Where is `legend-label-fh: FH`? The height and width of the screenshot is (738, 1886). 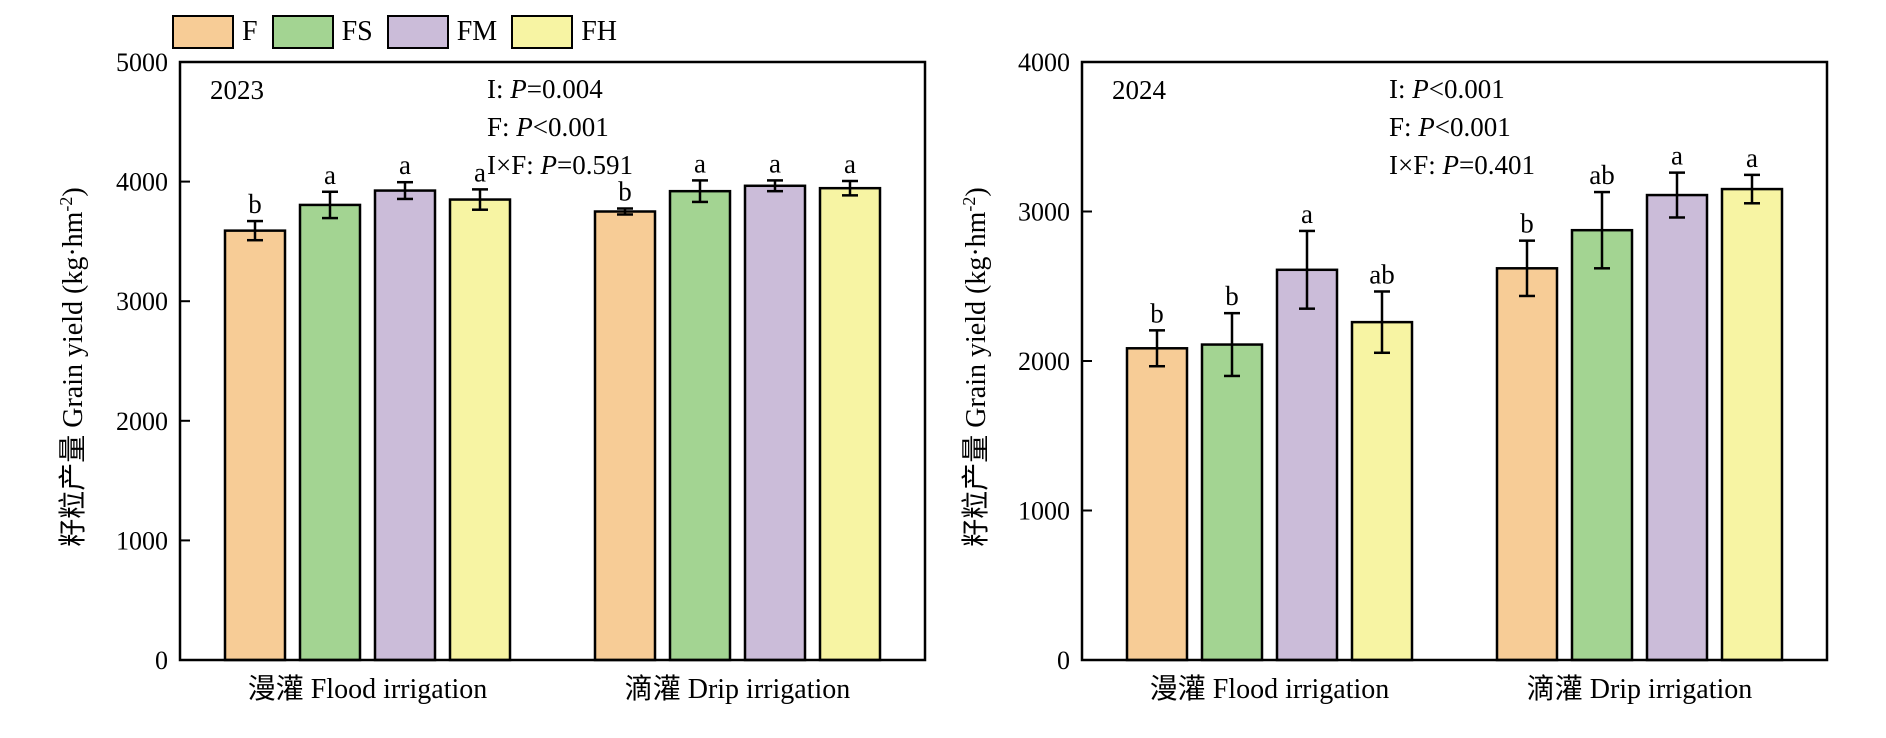
legend-label-fh: FH is located at coordinates (599, 31).